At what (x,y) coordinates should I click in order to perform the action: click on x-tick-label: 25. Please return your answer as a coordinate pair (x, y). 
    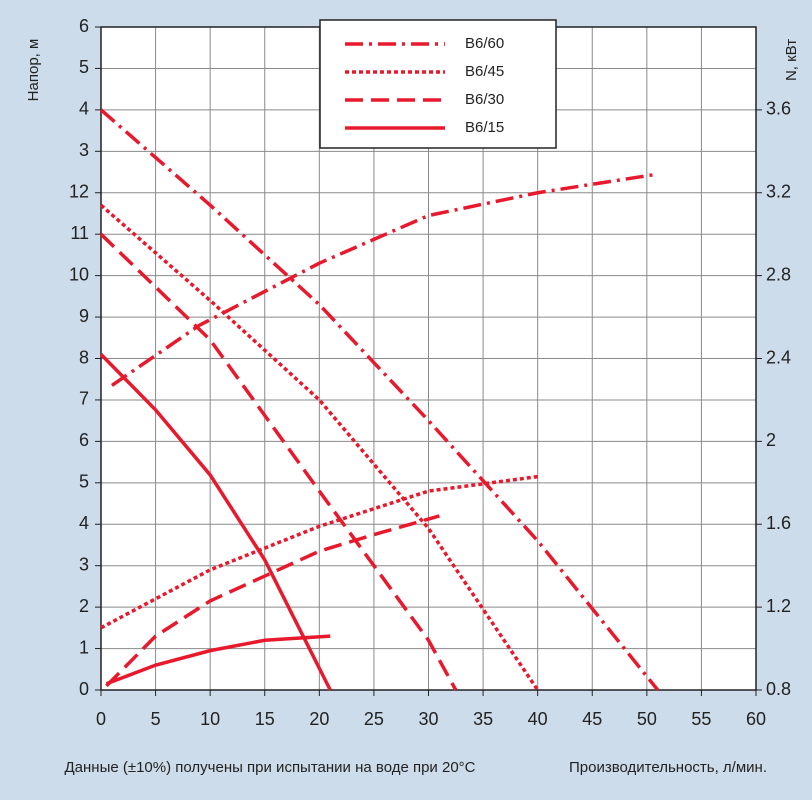
    Looking at the image, I should click on (374, 719).